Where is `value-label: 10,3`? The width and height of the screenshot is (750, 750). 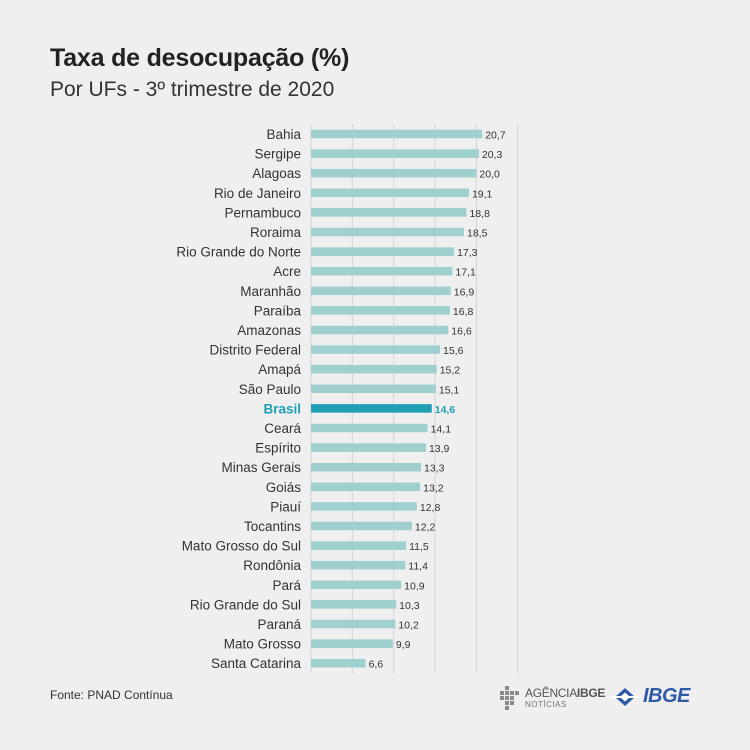
value-label: 10,3 is located at coordinates (409, 606).